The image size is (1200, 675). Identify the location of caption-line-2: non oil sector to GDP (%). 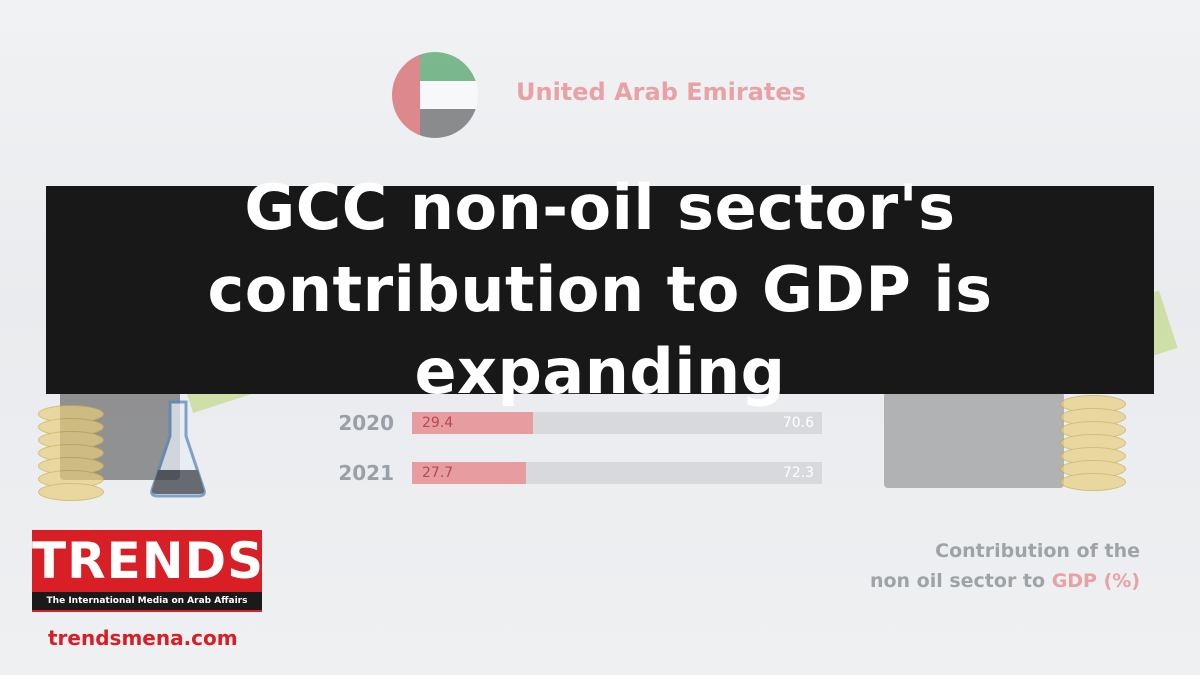
(980, 581).